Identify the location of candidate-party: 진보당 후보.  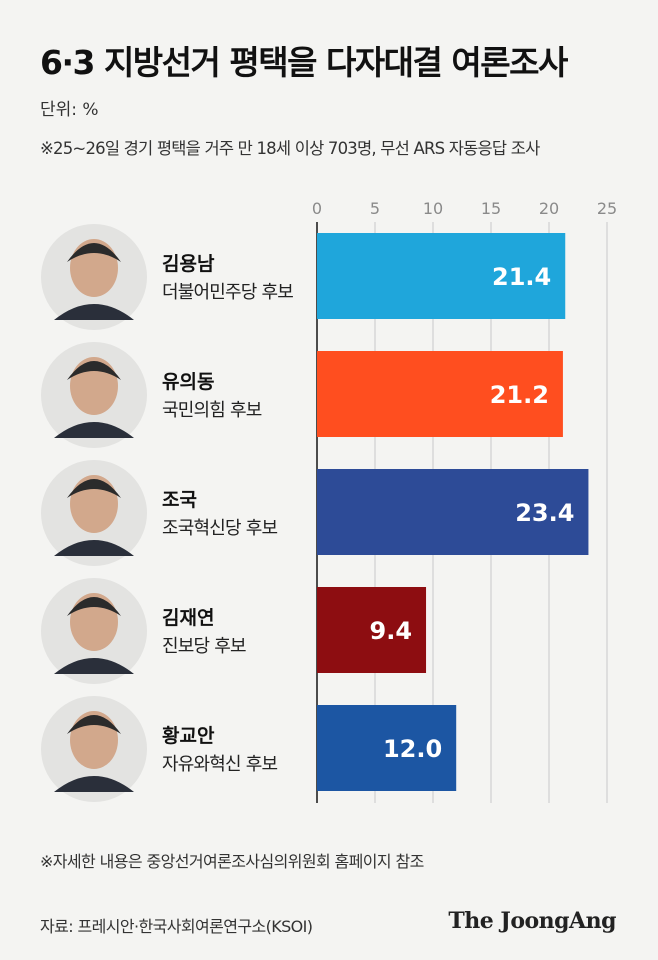
(204, 646).